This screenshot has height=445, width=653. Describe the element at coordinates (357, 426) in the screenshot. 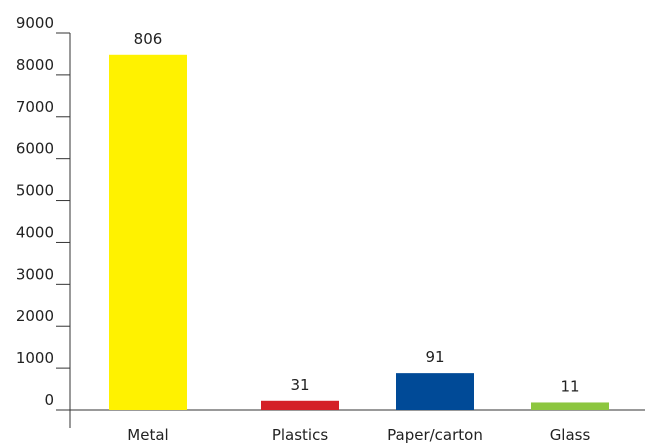

I see `x-axis: Metal Plastics Paper/carton Glass` at that location.